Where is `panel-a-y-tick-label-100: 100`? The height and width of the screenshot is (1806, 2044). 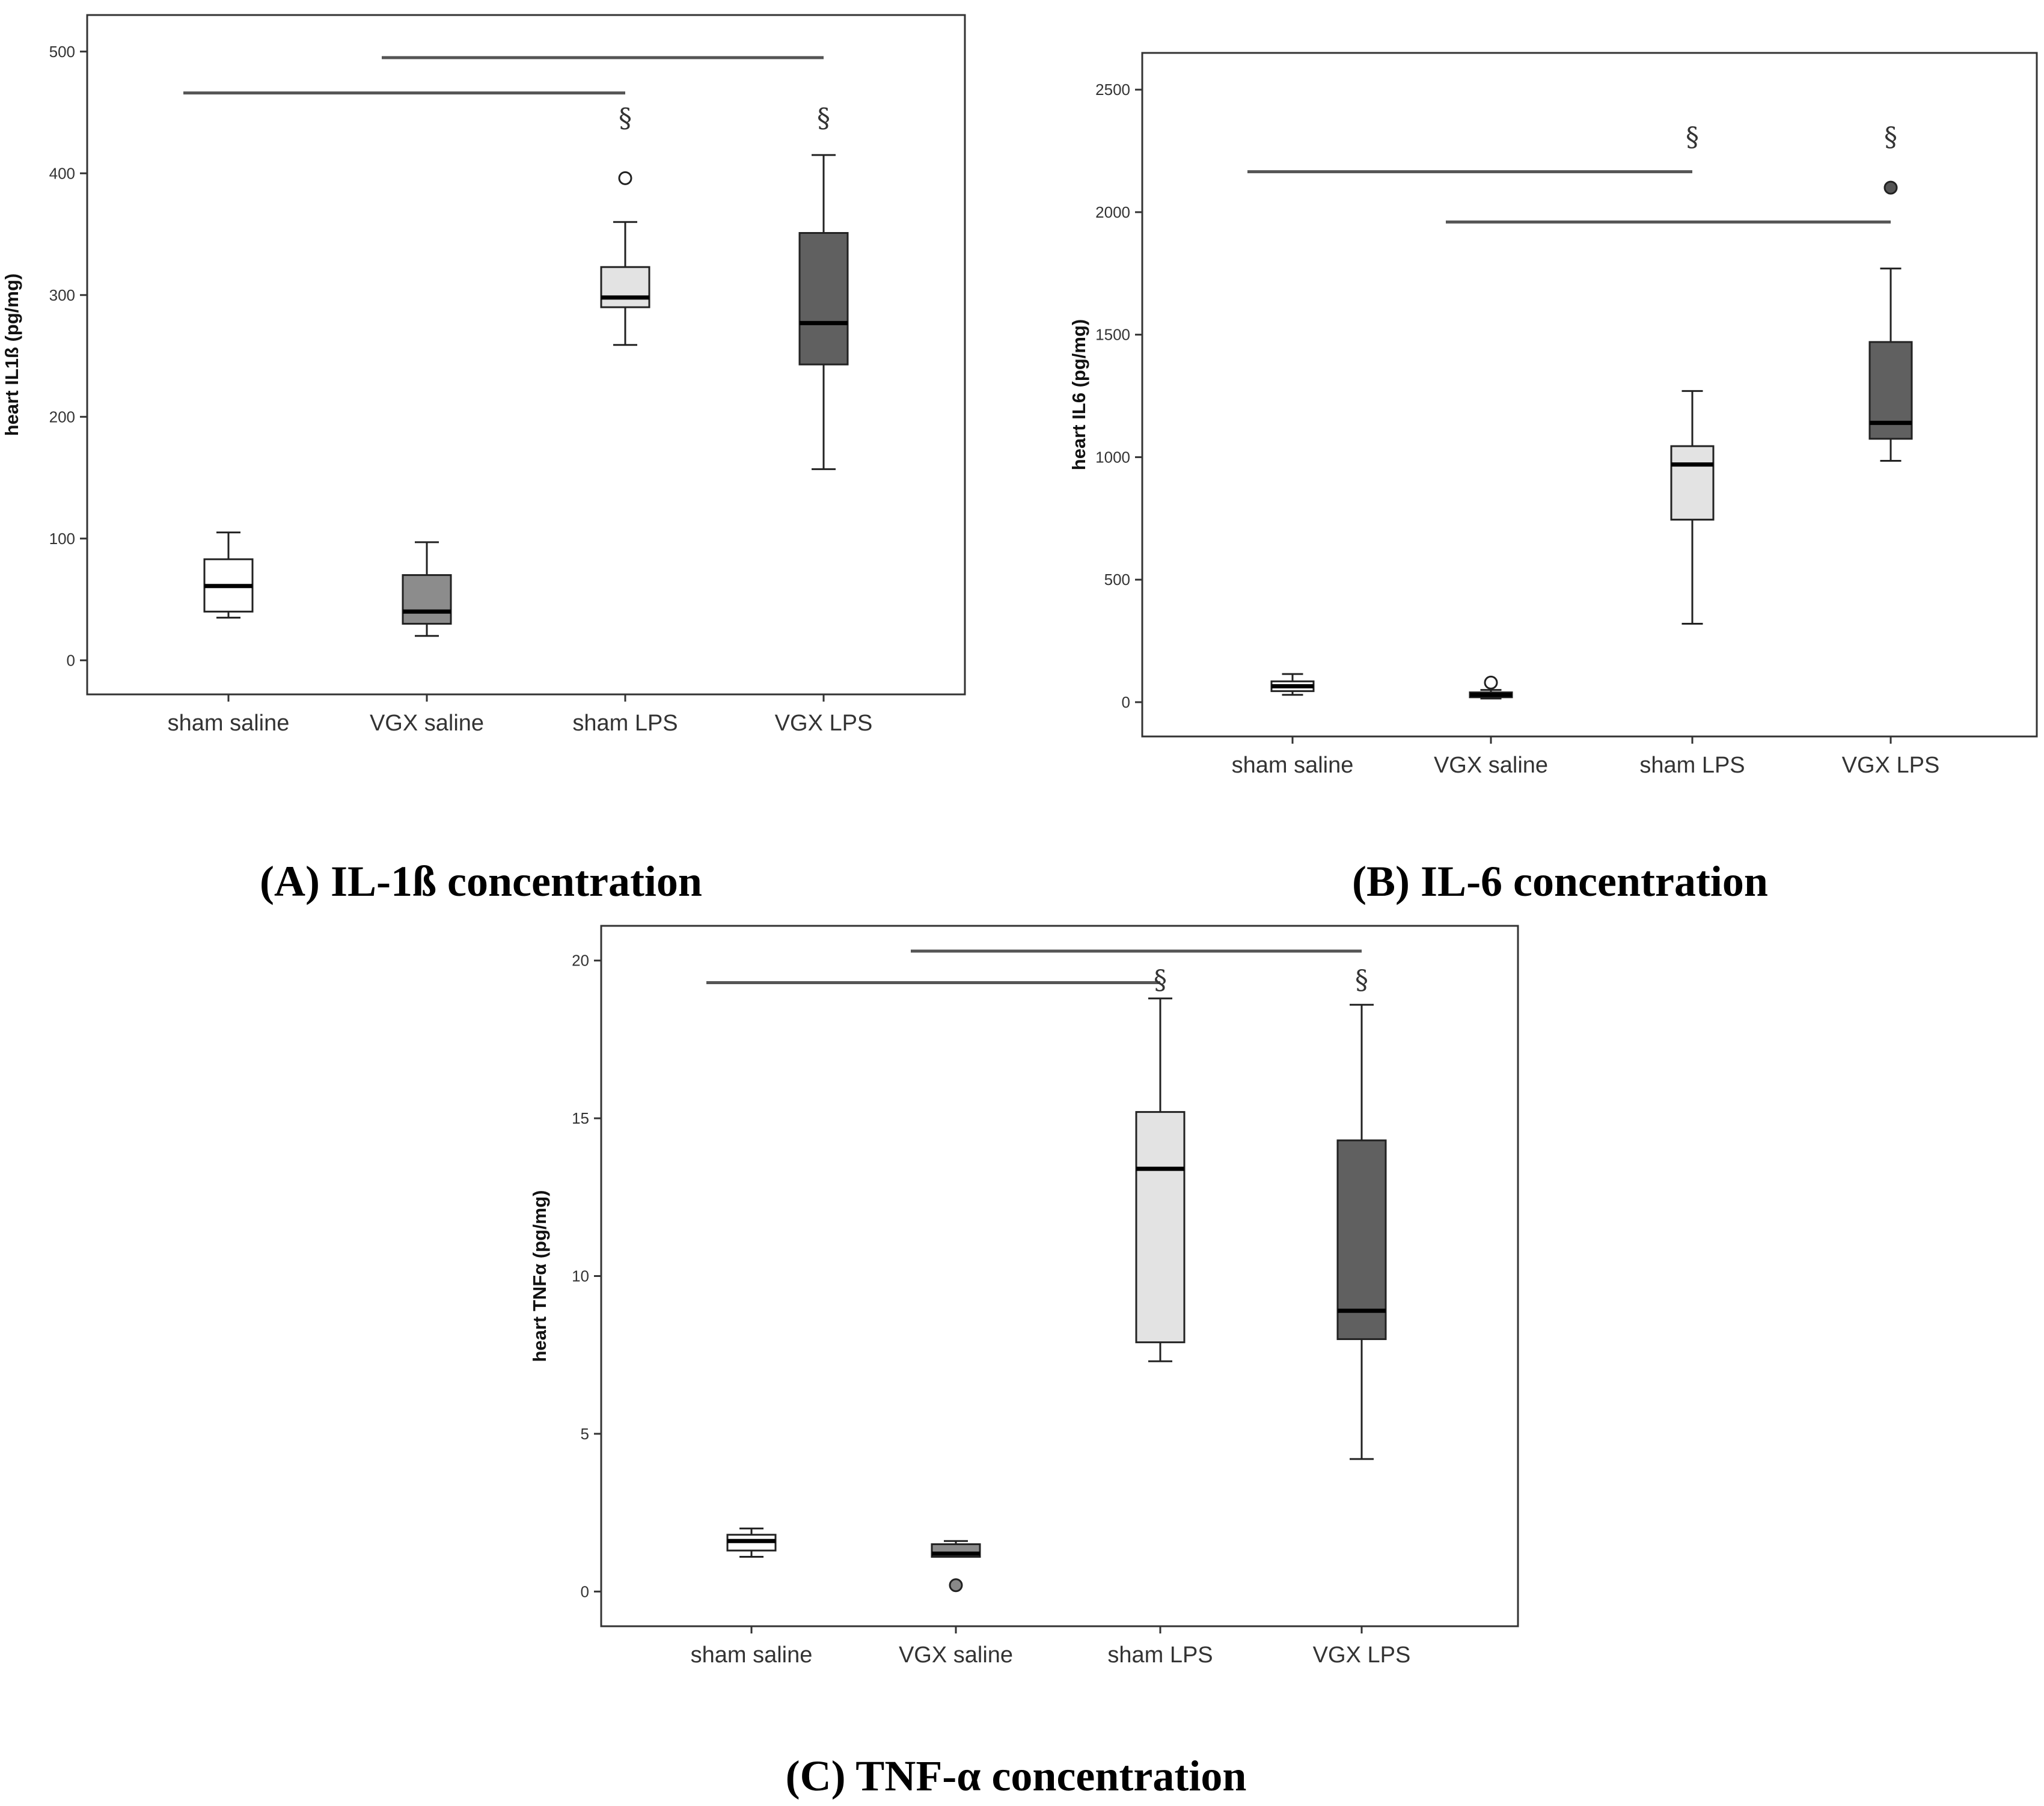 panel-a-y-tick-label-100: 100 is located at coordinates (62, 539).